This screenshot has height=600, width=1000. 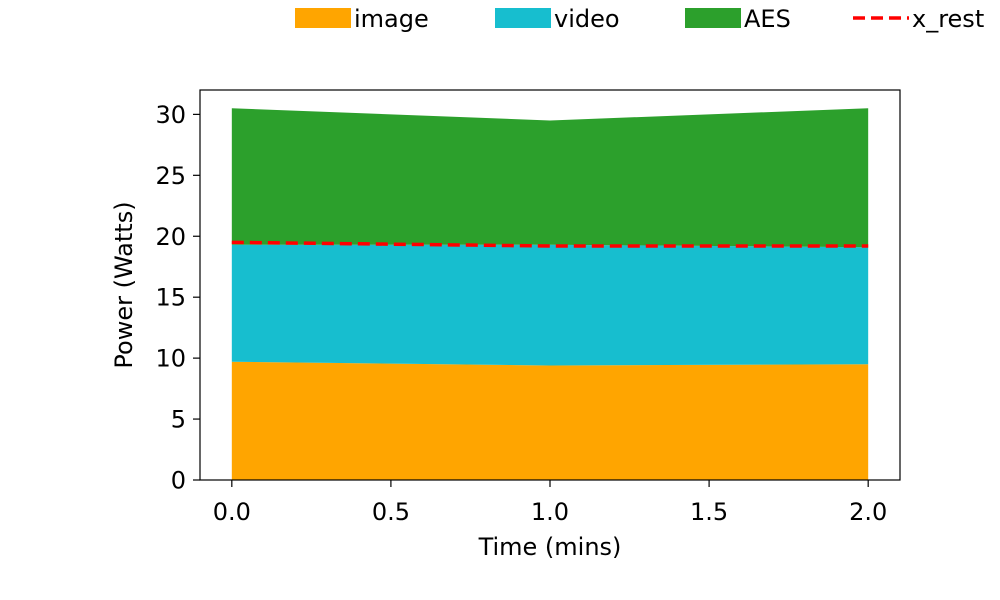 I want to click on x-axis-title: Time (mins), so click(x=550, y=547).